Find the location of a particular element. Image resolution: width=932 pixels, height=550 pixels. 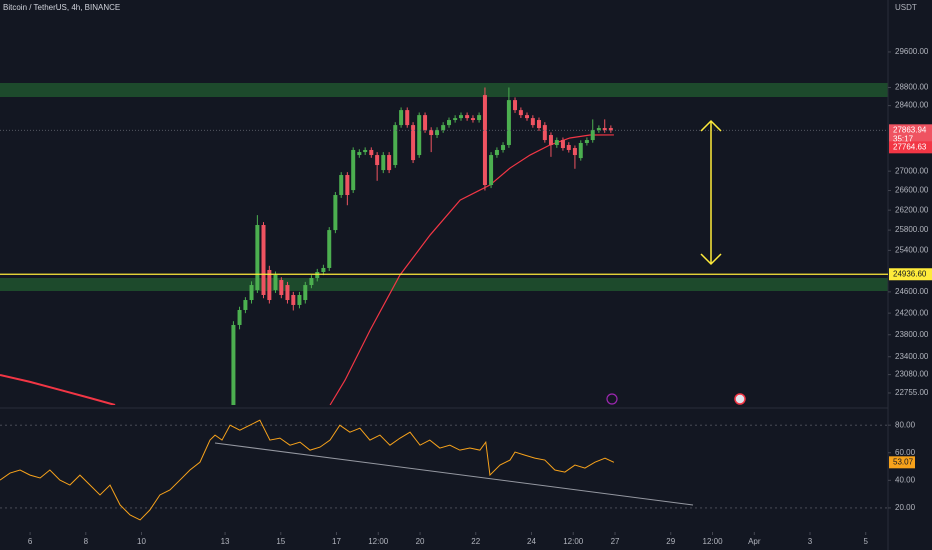

level-label: 24936.60 is located at coordinates (910, 273).